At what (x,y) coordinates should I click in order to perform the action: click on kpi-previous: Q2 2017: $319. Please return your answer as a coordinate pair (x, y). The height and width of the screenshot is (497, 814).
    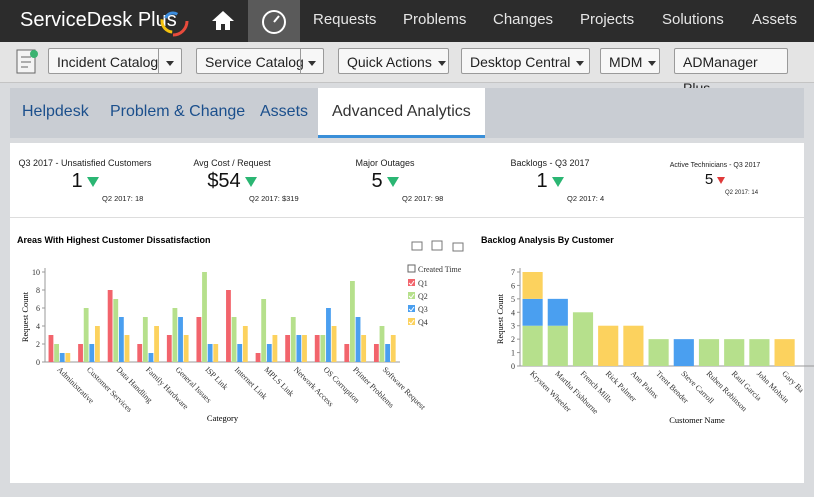
    Looking at the image, I should click on (339, 198).